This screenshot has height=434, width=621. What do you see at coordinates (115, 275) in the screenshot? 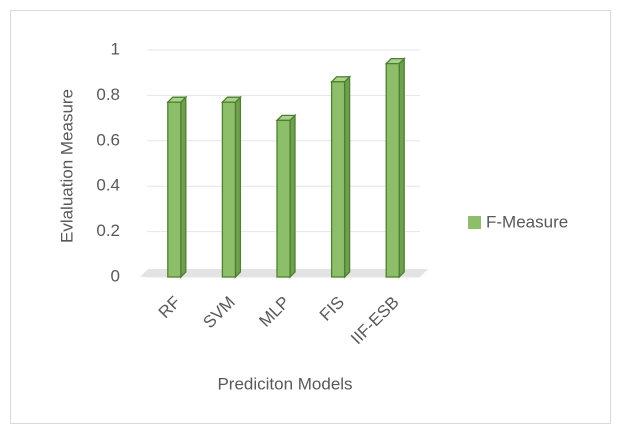
I see `y-tick-label: 0` at bounding box center [115, 275].